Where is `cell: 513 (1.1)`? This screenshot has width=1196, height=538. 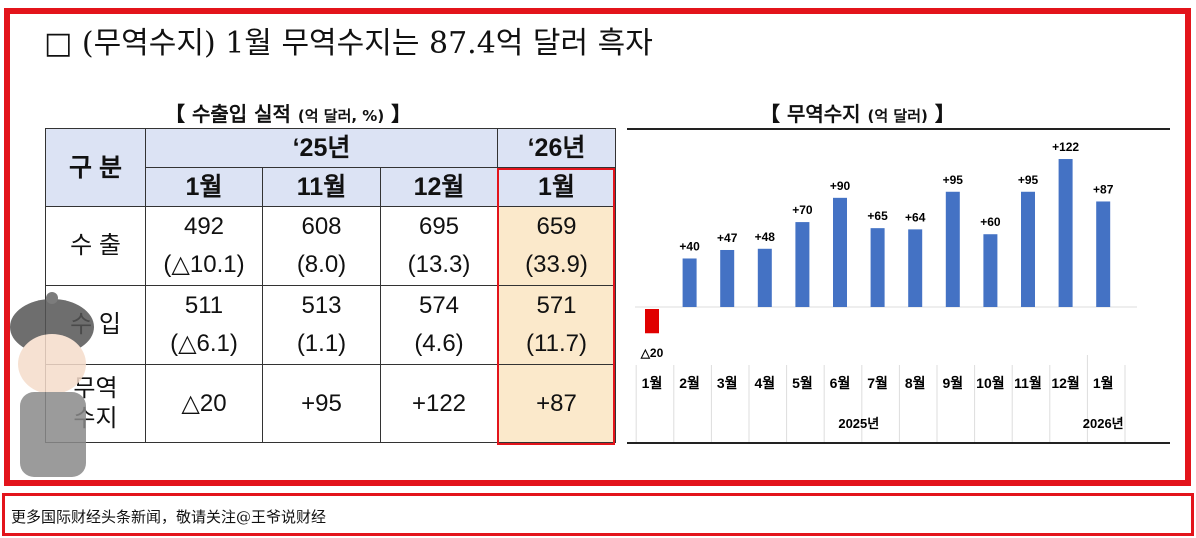 cell: 513 (1.1) is located at coordinates (321, 325).